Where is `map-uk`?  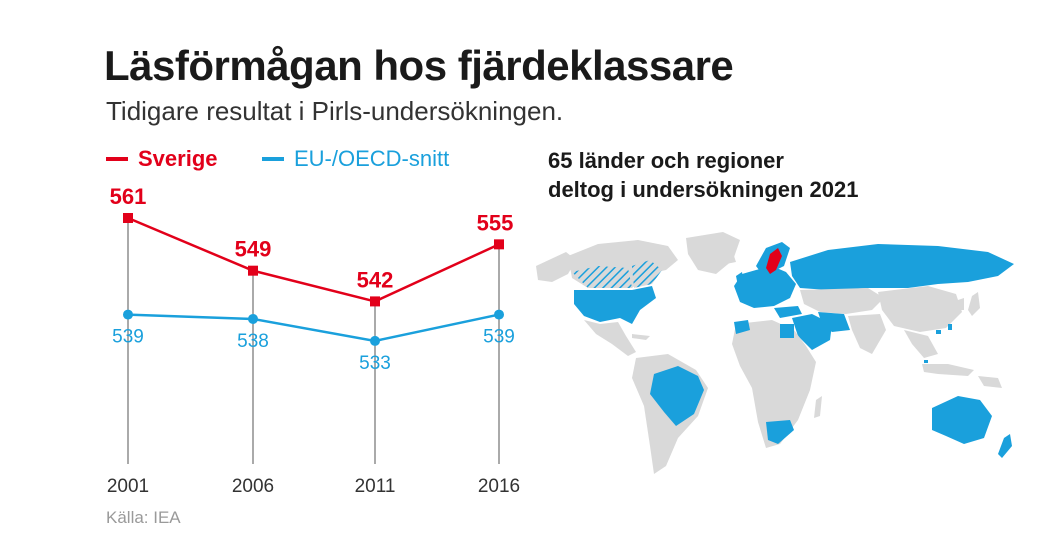
map-uk is located at coordinates (740, 279).